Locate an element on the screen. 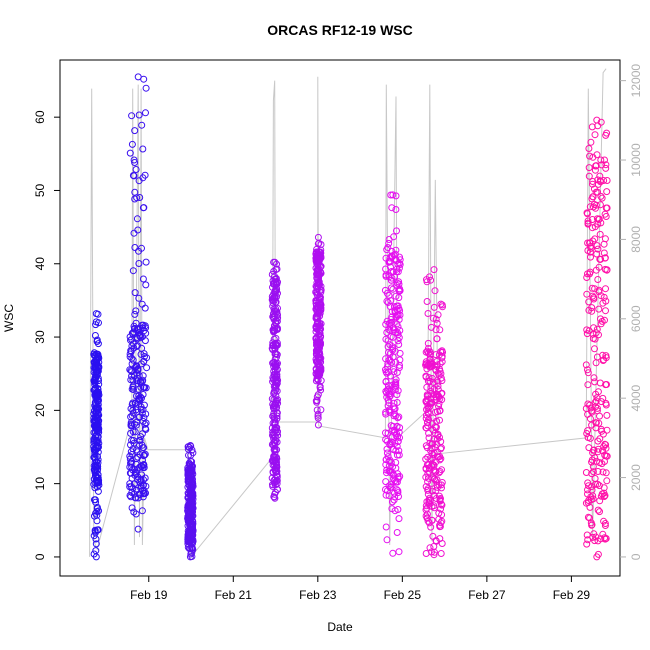 This screenshot has height=650, width=650. y2-tick-label: 8000 is located at coordinates (636, 239).